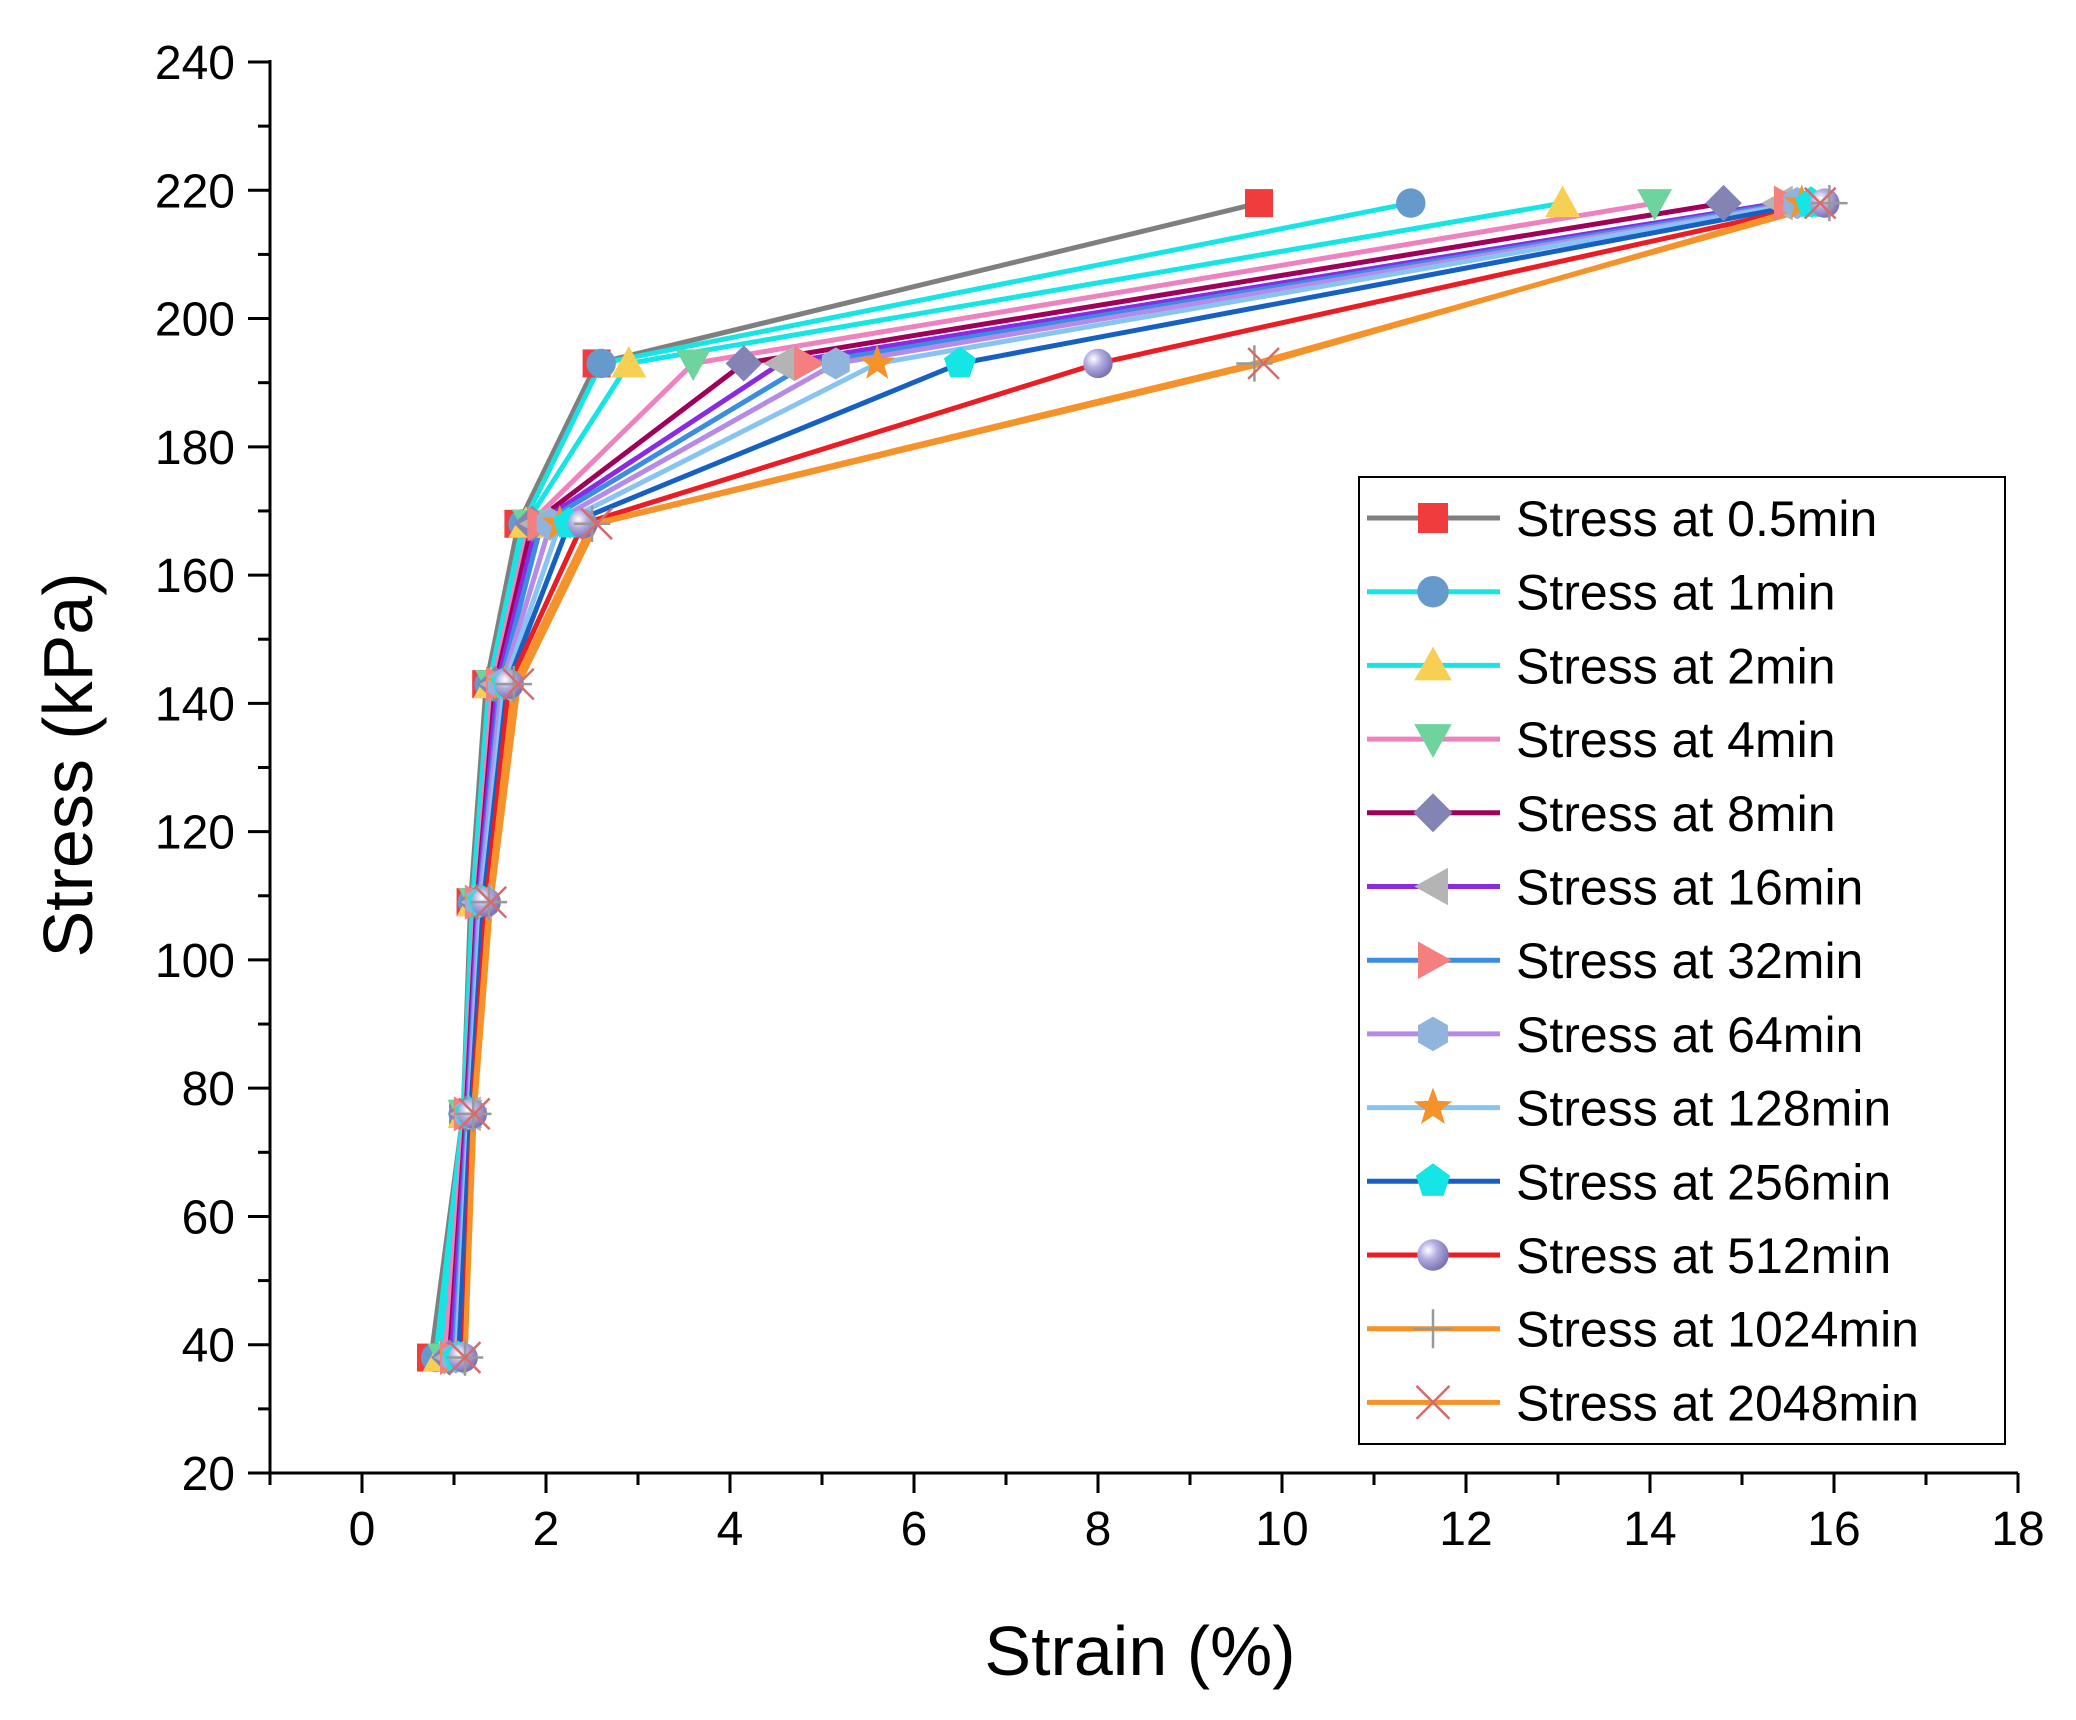  I want to click on data-point-s5-p6, so click(743, 363).